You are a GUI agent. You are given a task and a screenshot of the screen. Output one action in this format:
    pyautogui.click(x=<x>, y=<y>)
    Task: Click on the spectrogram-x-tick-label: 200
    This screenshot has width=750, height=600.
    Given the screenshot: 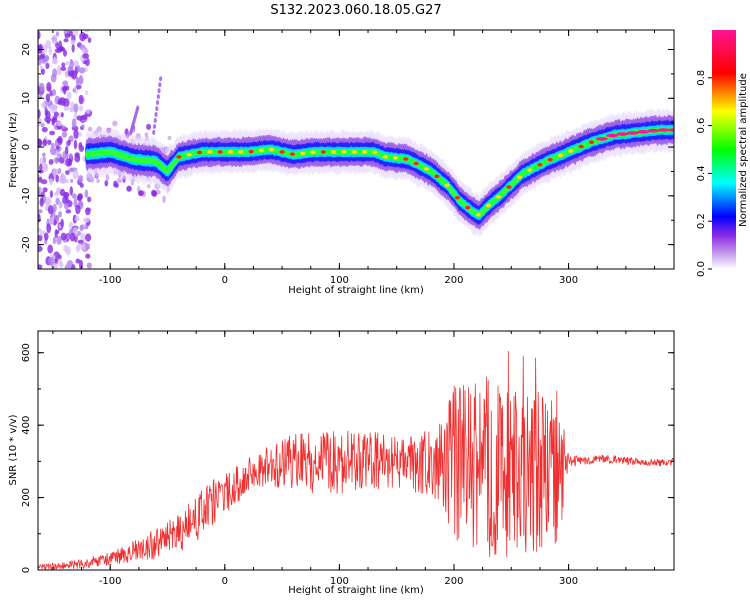 What is the action you would take?
    pyautogui.click(x=453, y=280)
    